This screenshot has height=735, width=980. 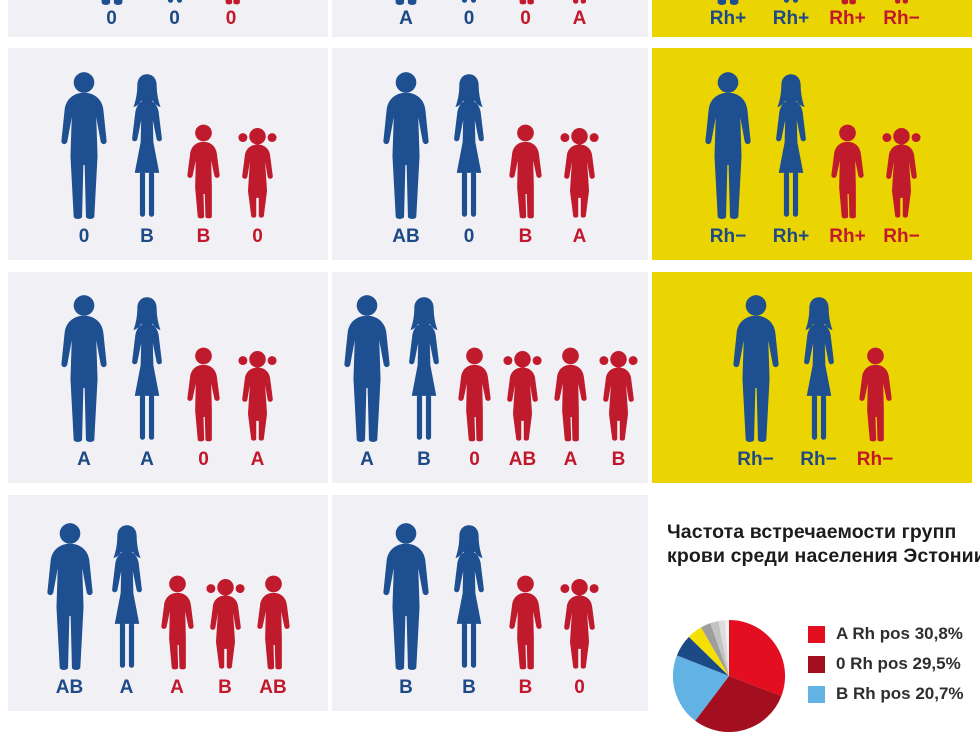 I want to click on family-cell-row4-col2: B B B 0, so click(x=490, y=603).